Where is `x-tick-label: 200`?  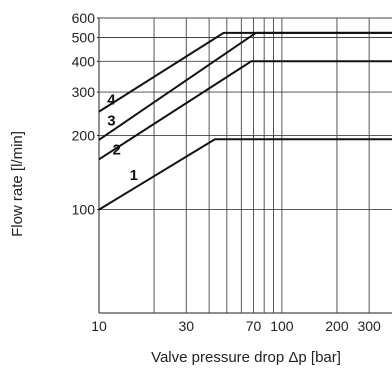
x-tick-label: 200 is located at coordinates (337, 326).